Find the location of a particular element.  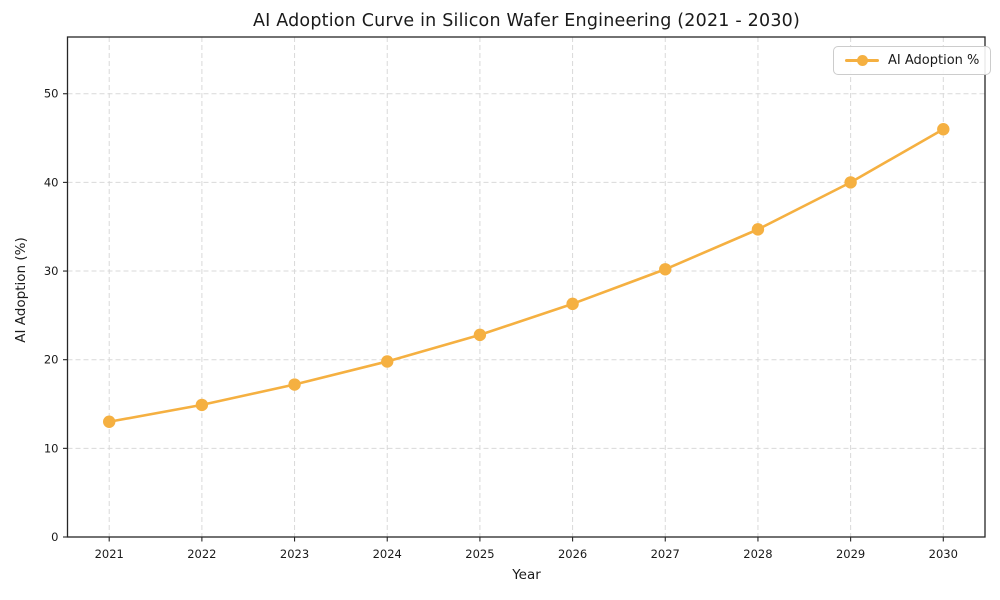

y-tick-label-40: 40 is located at coordinates (51, 182).